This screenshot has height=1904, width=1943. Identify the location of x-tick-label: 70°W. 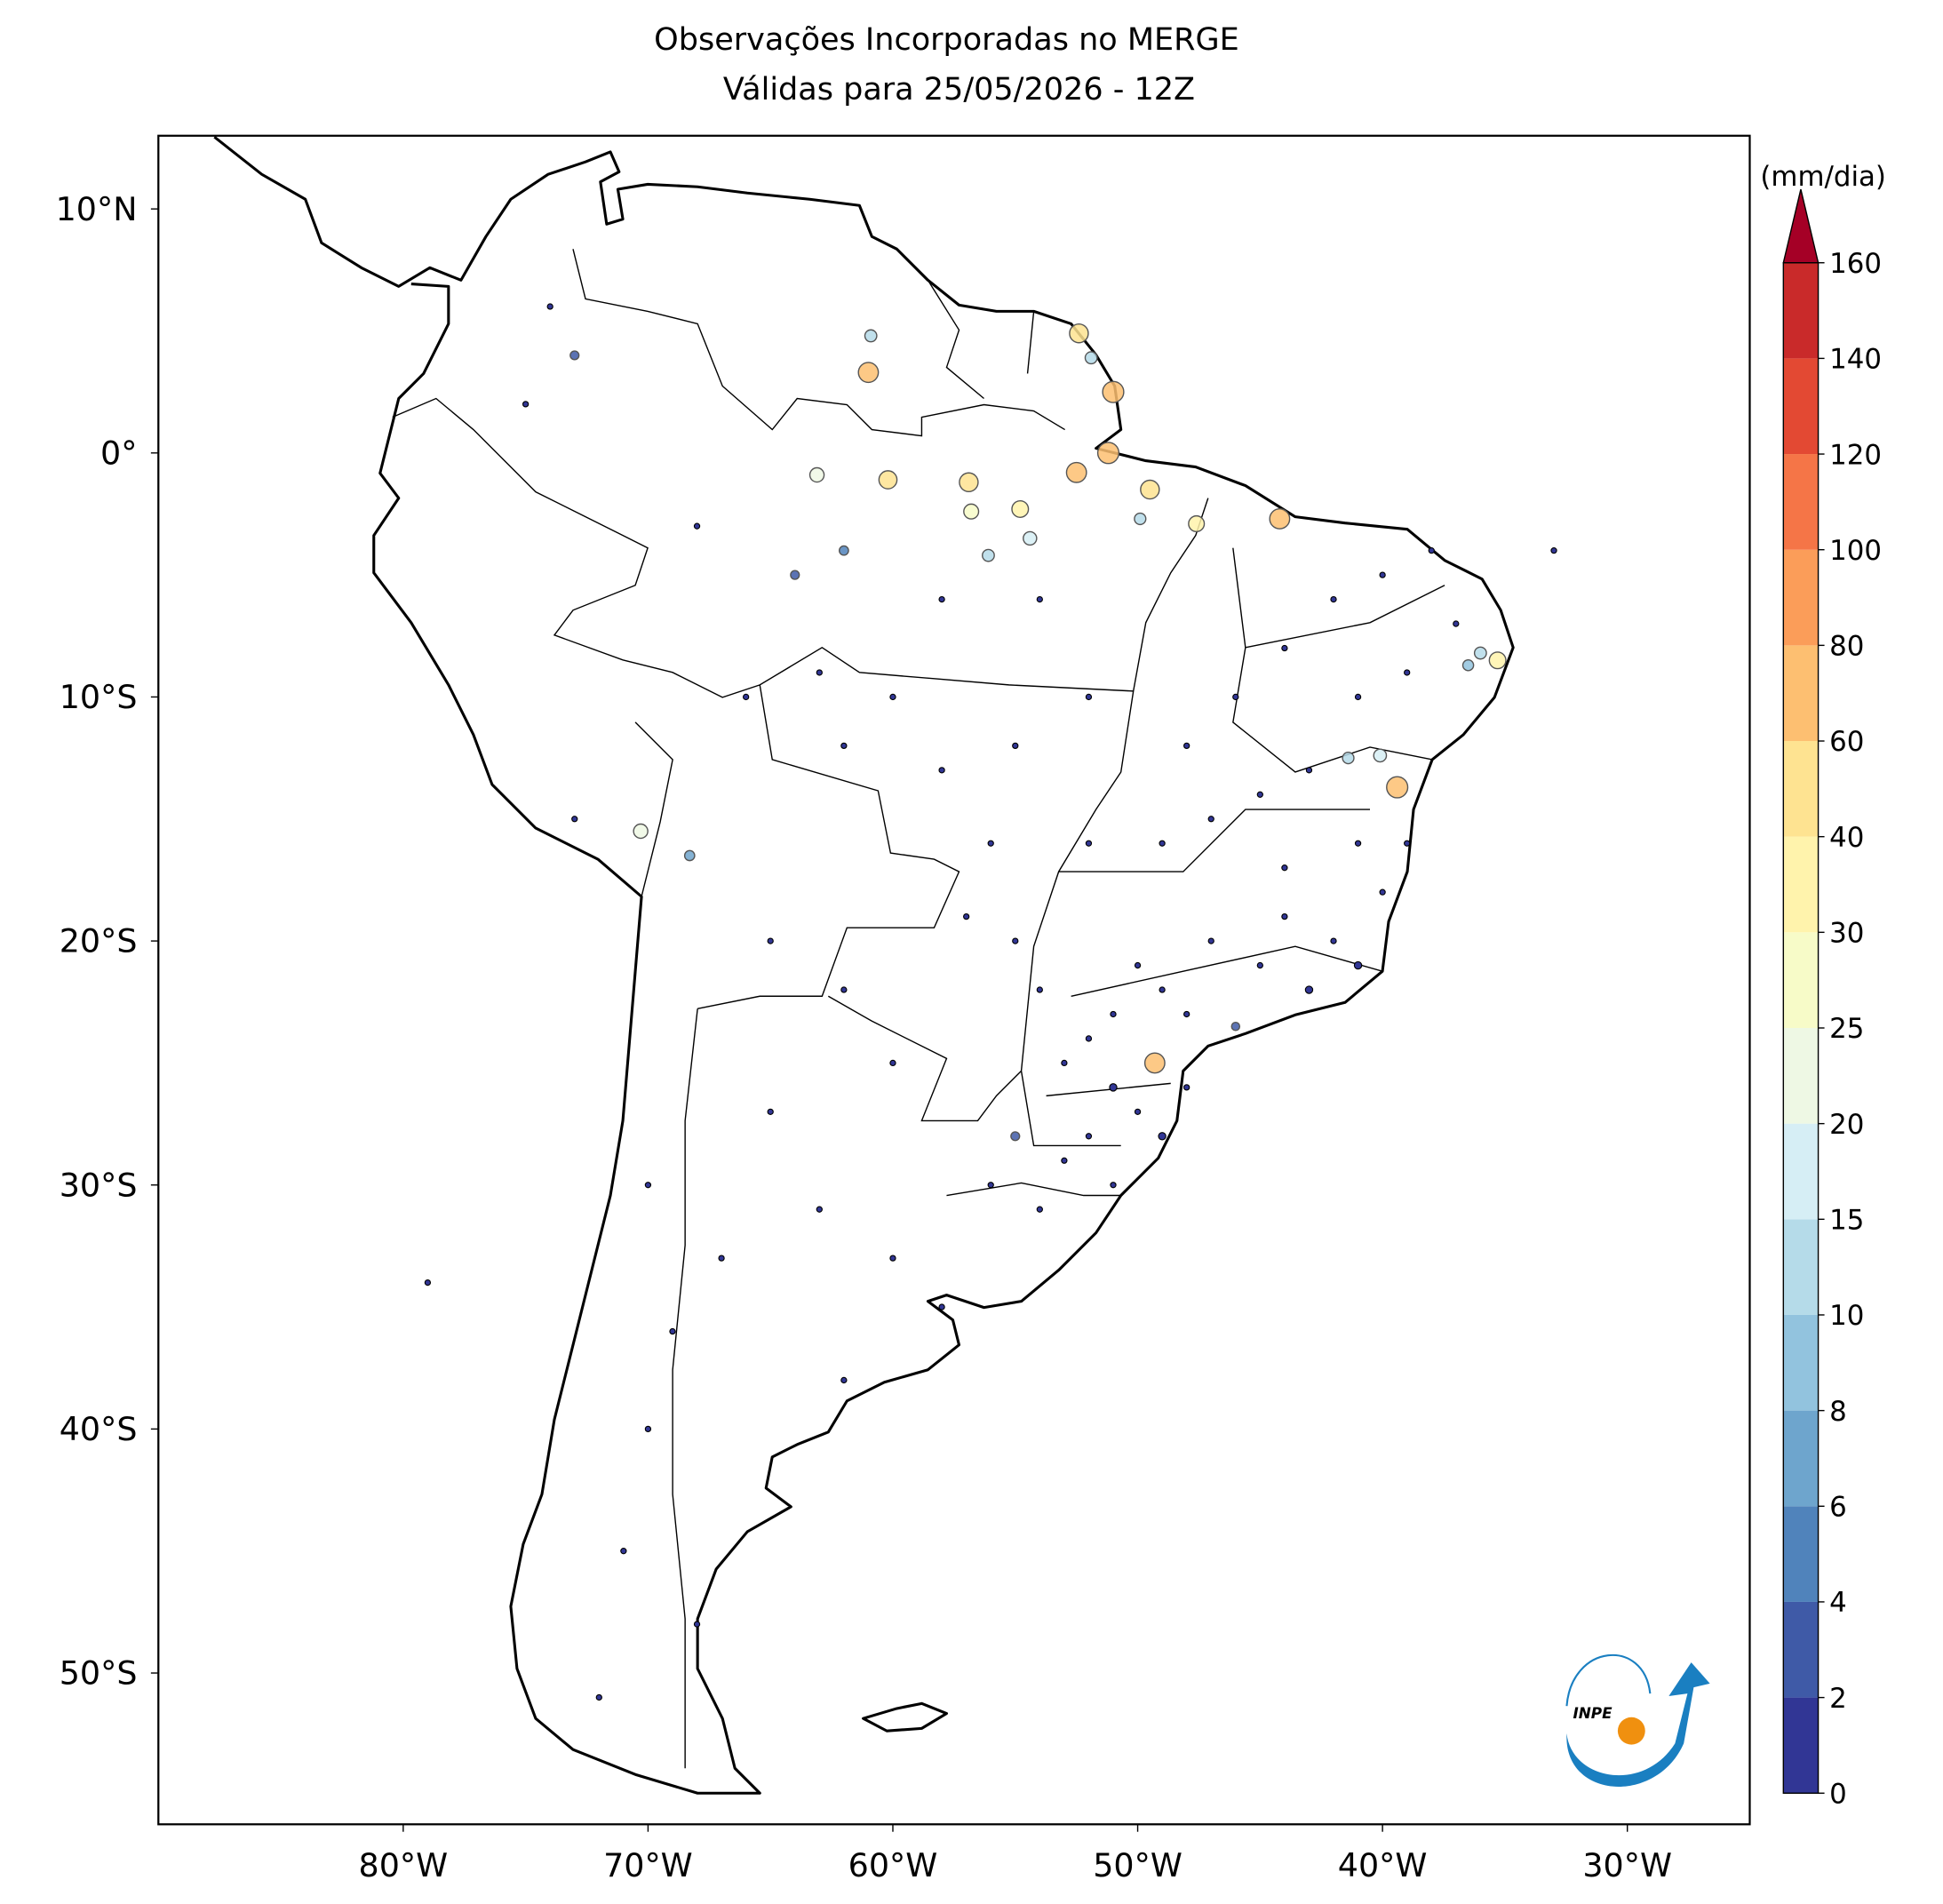
(648, 1865).